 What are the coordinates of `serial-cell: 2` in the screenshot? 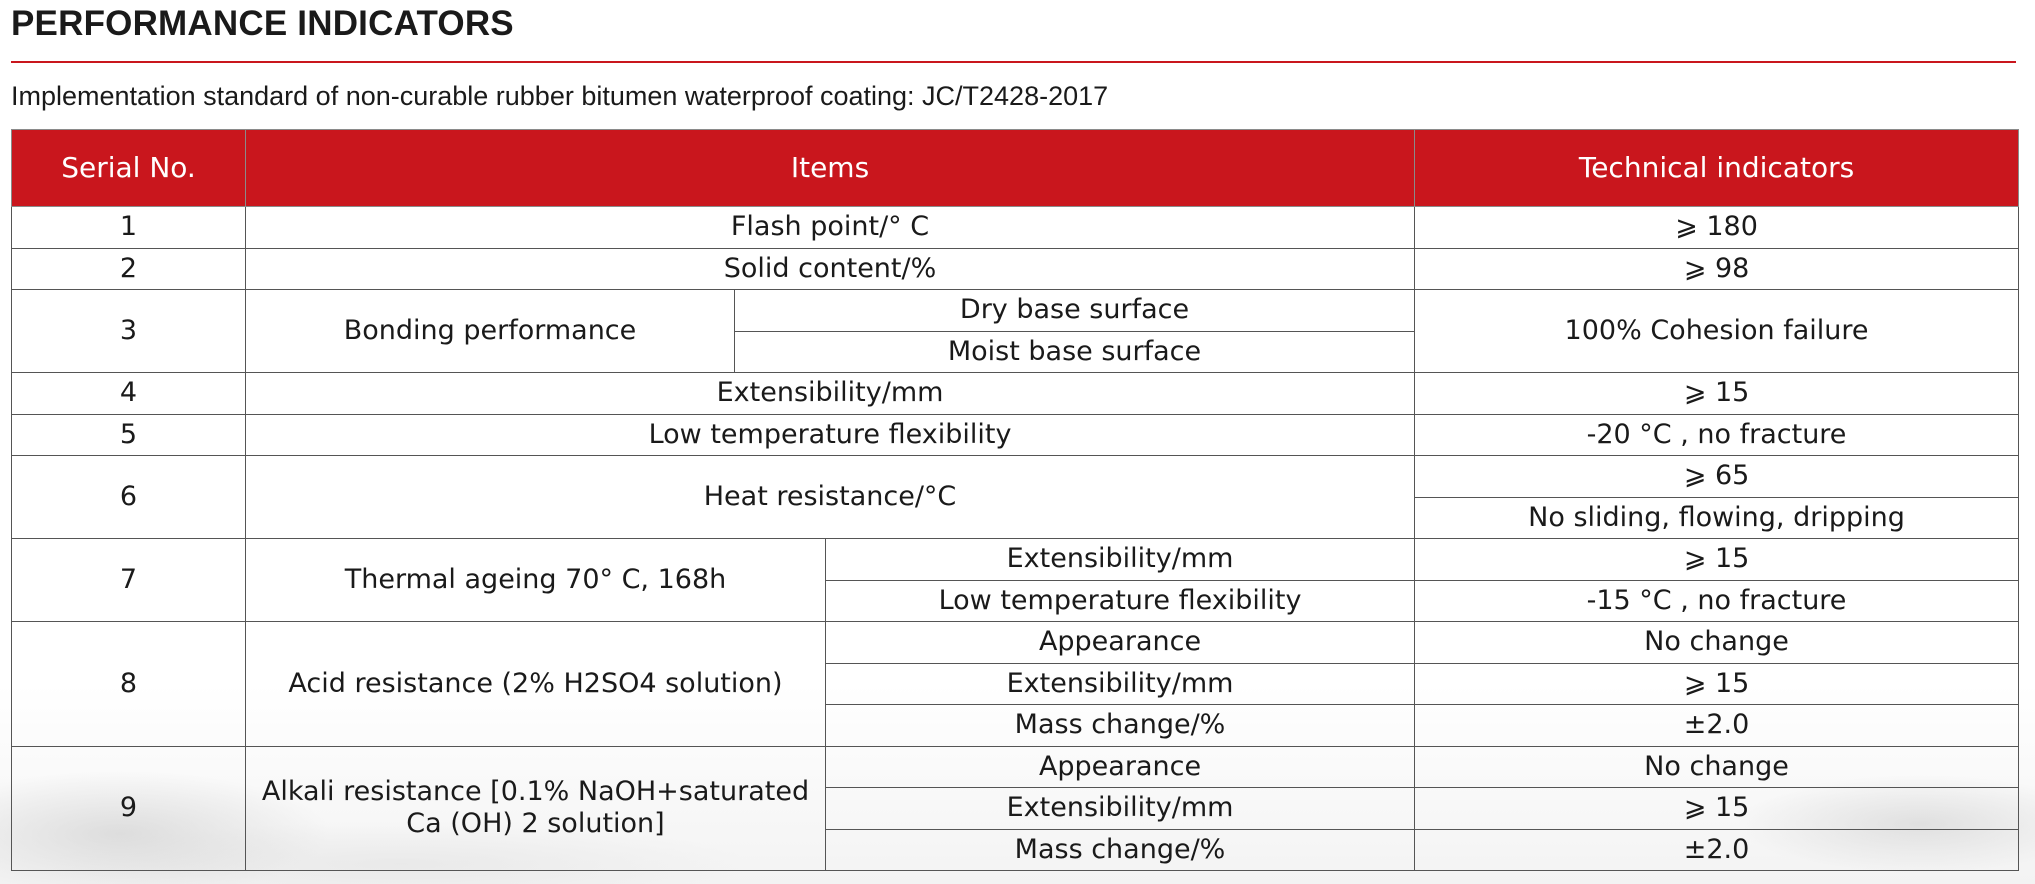 It's located at (128, 268).